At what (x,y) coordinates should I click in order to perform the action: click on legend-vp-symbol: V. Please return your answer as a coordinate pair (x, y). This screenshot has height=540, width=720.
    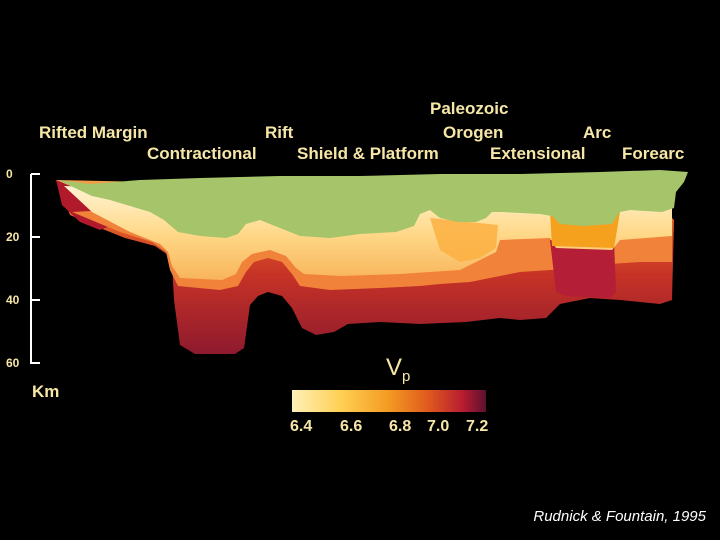
    Looking at the image, I should click on (394, 367).